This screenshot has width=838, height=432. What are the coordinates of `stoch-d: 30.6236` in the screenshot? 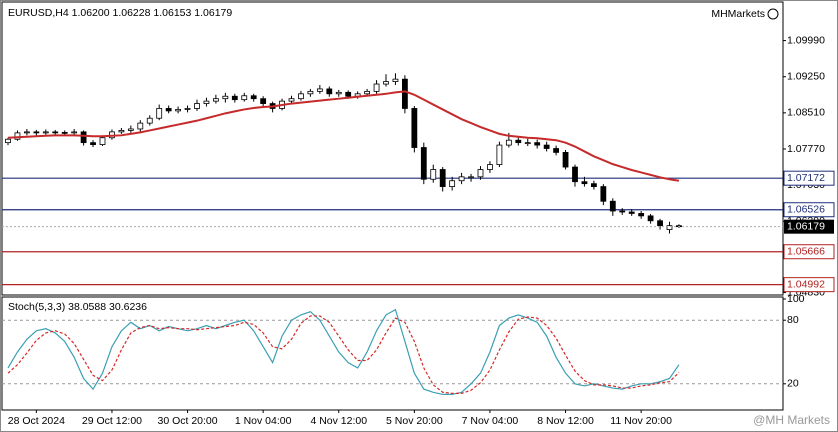 It's located at (128, 307).